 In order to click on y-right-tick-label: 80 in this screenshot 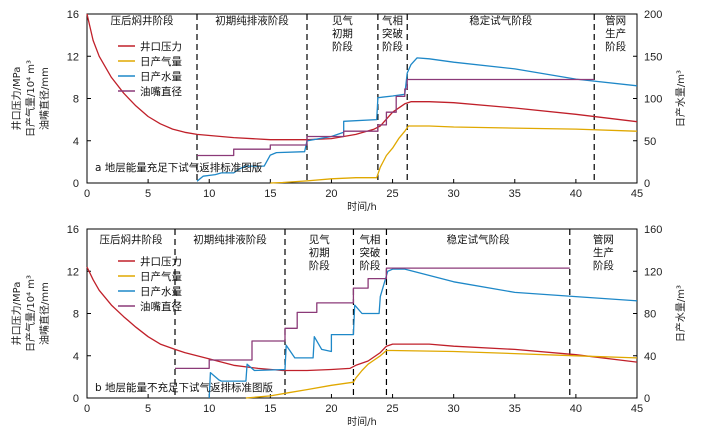, I will do `click(650, 315)`.